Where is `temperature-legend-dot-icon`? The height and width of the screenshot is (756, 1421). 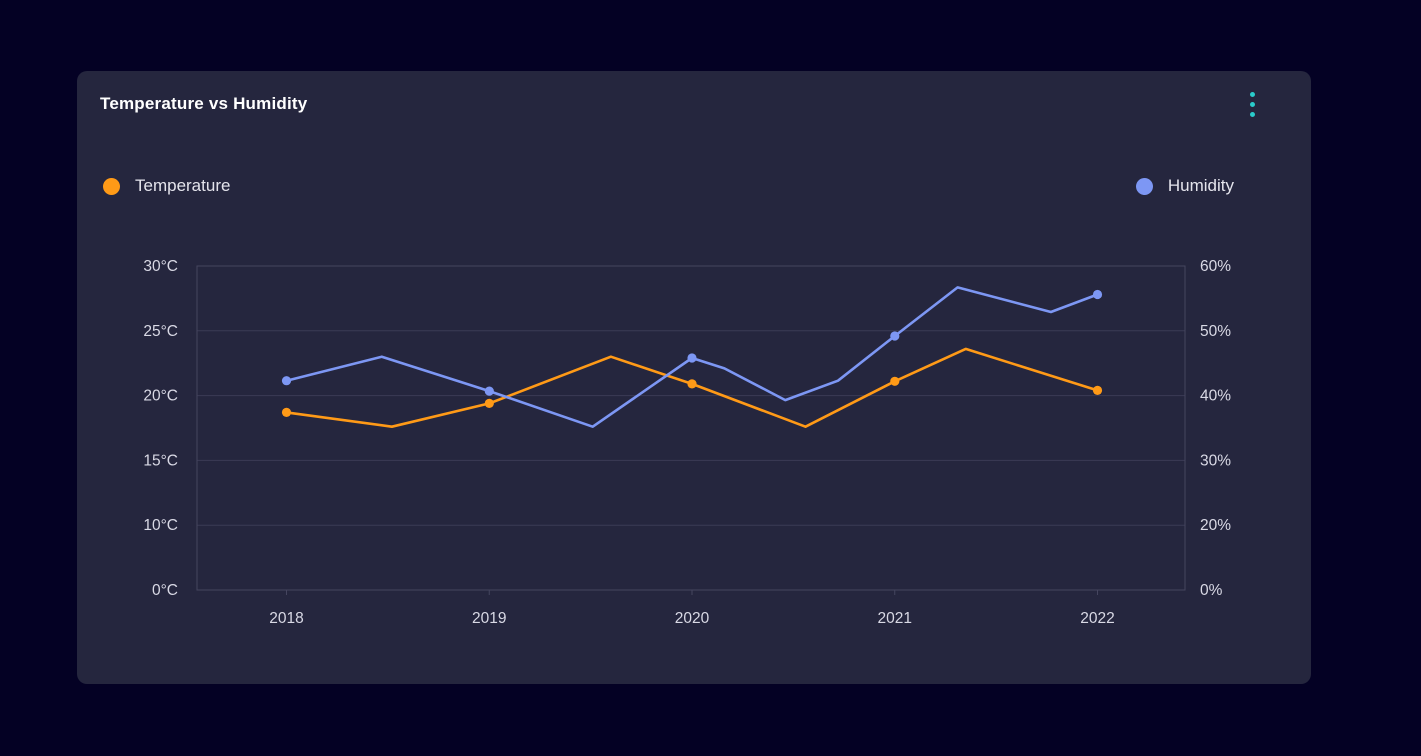
temperature-legend-dot-icon is located at coordinates (111, 186).